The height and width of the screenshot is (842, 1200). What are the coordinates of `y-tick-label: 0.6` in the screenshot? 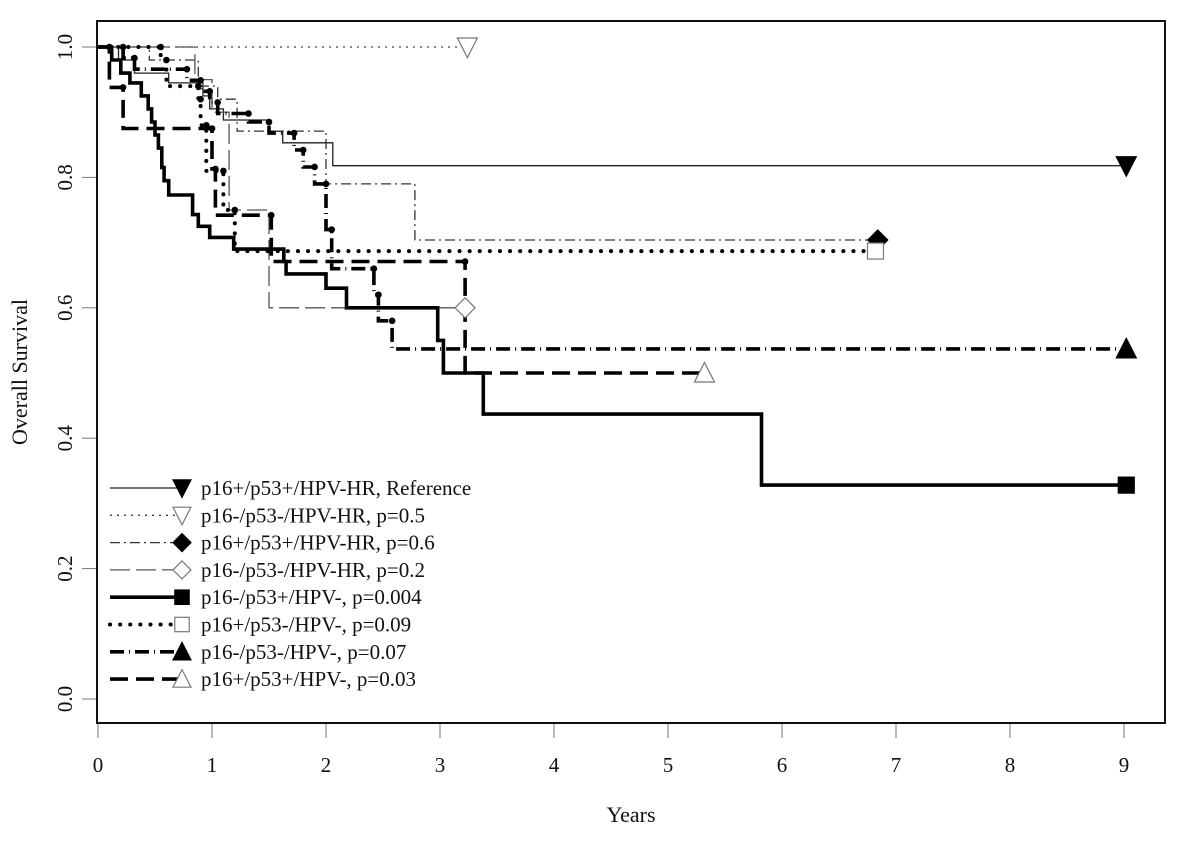 It's located at (65, 308).